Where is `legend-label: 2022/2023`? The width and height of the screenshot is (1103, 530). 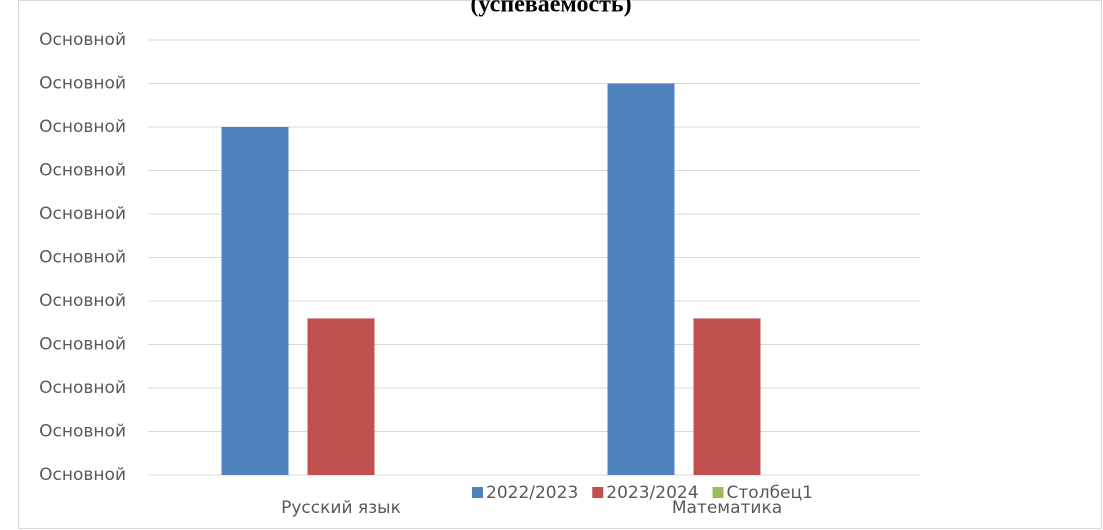 legend-label: 2022/2023 is located at coordinates (532, 493).